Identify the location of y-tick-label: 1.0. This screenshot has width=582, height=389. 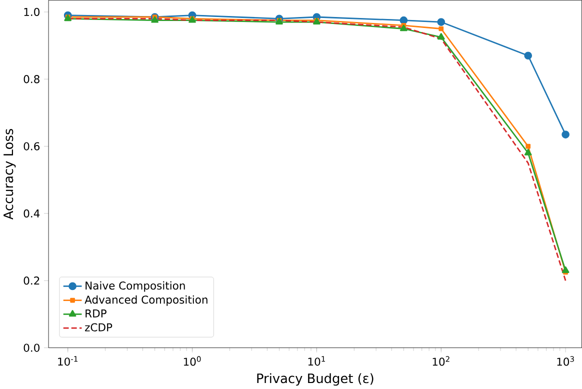
(32, 12).